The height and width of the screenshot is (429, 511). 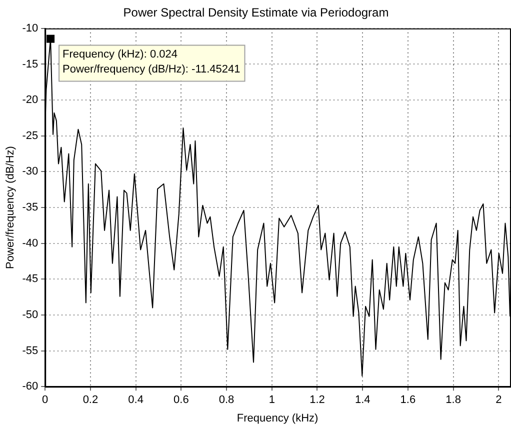 I want to click on annotation: Frequency (kHz): 0.024 Power/frequency (dB/Hz): -11.45241, so click(x=151, y=62).